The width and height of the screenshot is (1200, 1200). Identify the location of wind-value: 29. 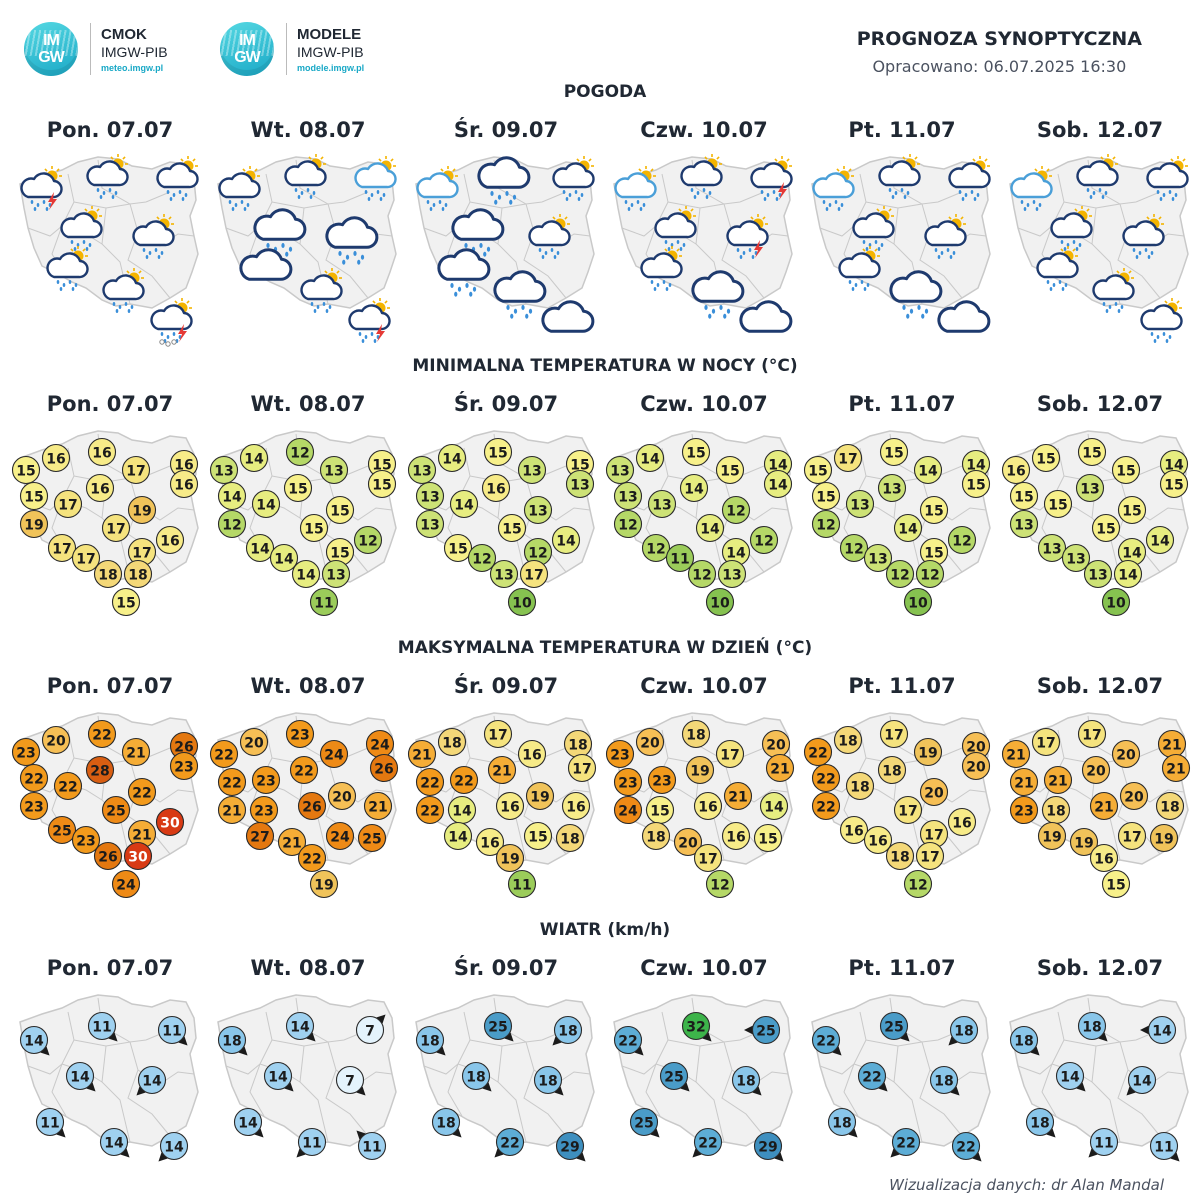
(767, 1148).